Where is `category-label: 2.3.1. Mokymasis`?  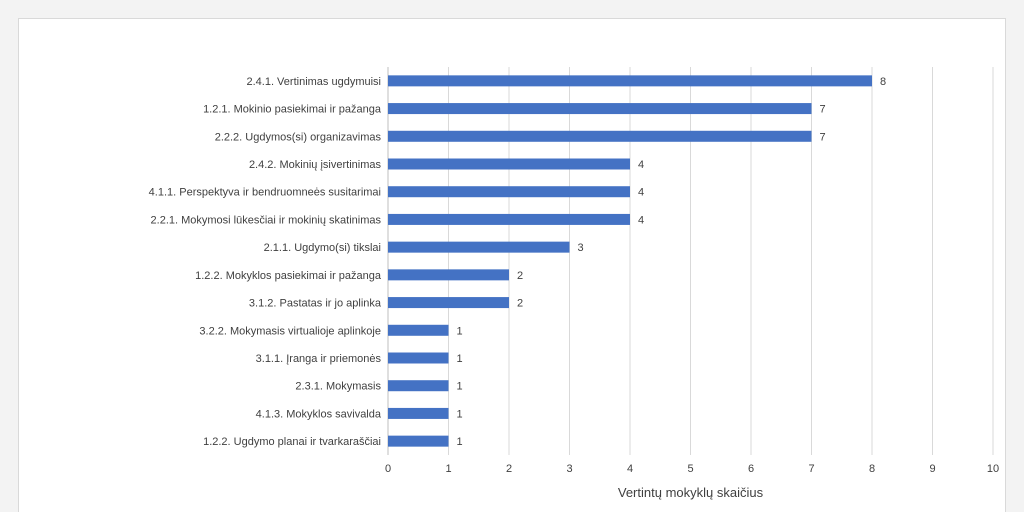
category-label: 2.3.1. Mokymasis is located at coordinates (338, 387).